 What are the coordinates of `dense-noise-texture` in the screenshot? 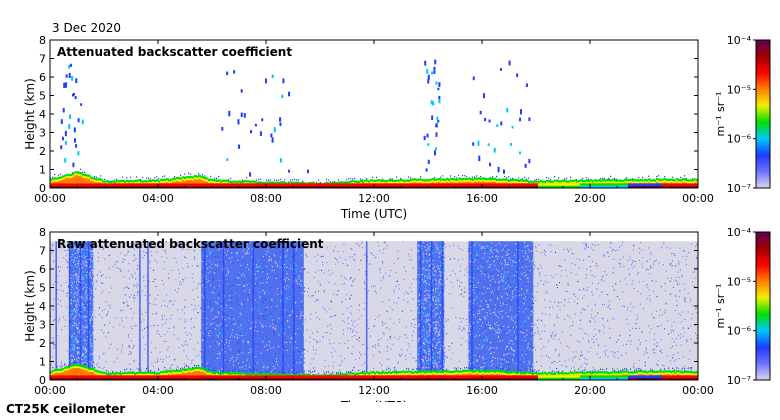 It's located at (253, 310).